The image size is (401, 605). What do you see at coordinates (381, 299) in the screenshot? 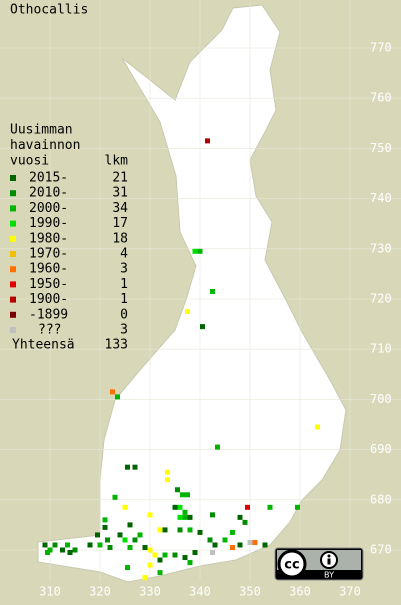
I see `y-tick-label: 720` at bounding box center [381, 299].